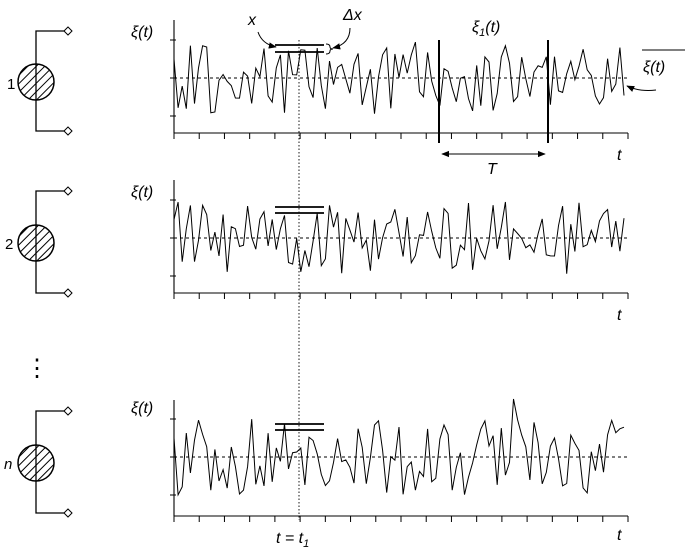  What do you see at coordinates (142, 408) in the screenshot?
I see `ylabel-n: ξ(t)` at bounding box center [142, 408].